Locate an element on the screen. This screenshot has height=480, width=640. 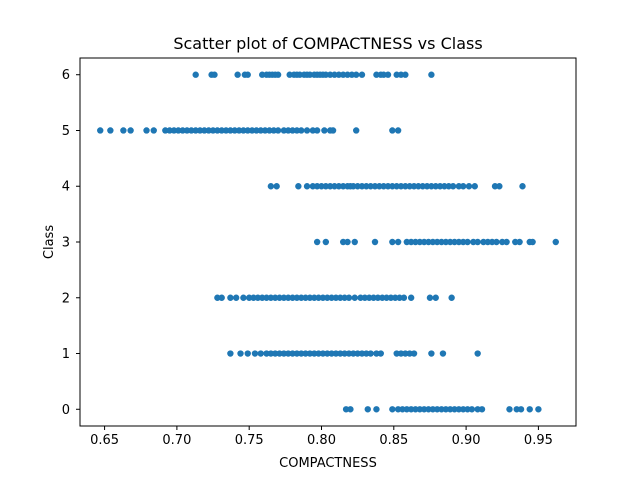
y-tick-label: 3 is located at coordinates (66, 243).